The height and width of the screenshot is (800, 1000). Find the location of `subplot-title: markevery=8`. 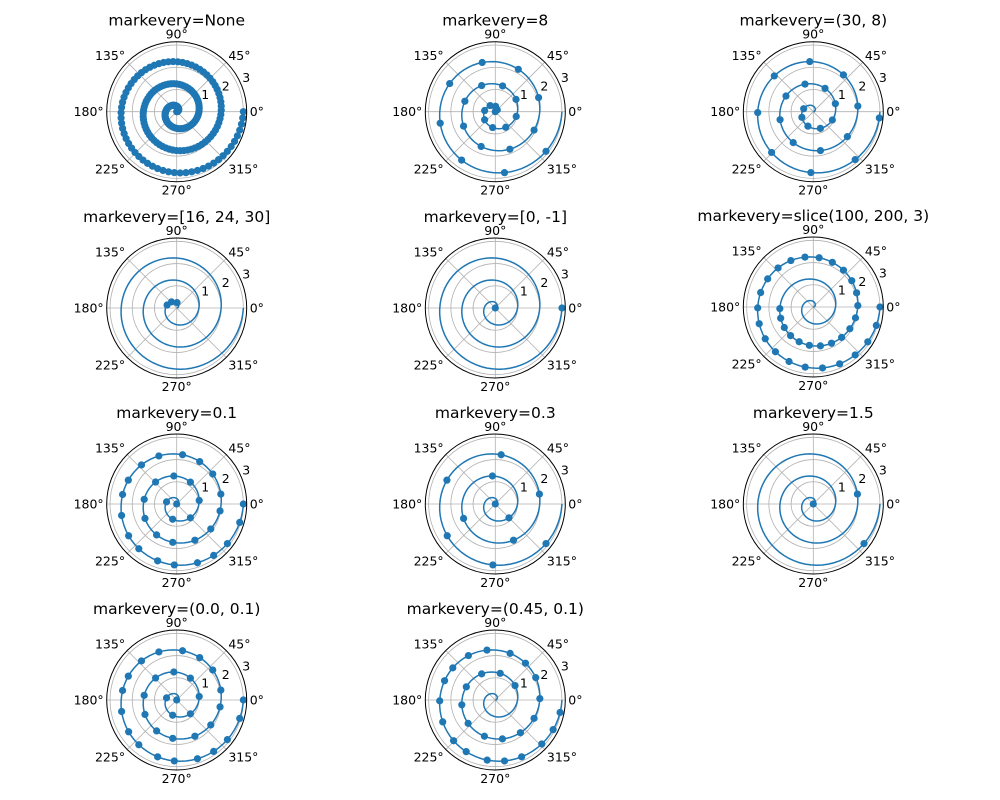

subplot-title: markevery=8 is located at coordinates (495, 21).